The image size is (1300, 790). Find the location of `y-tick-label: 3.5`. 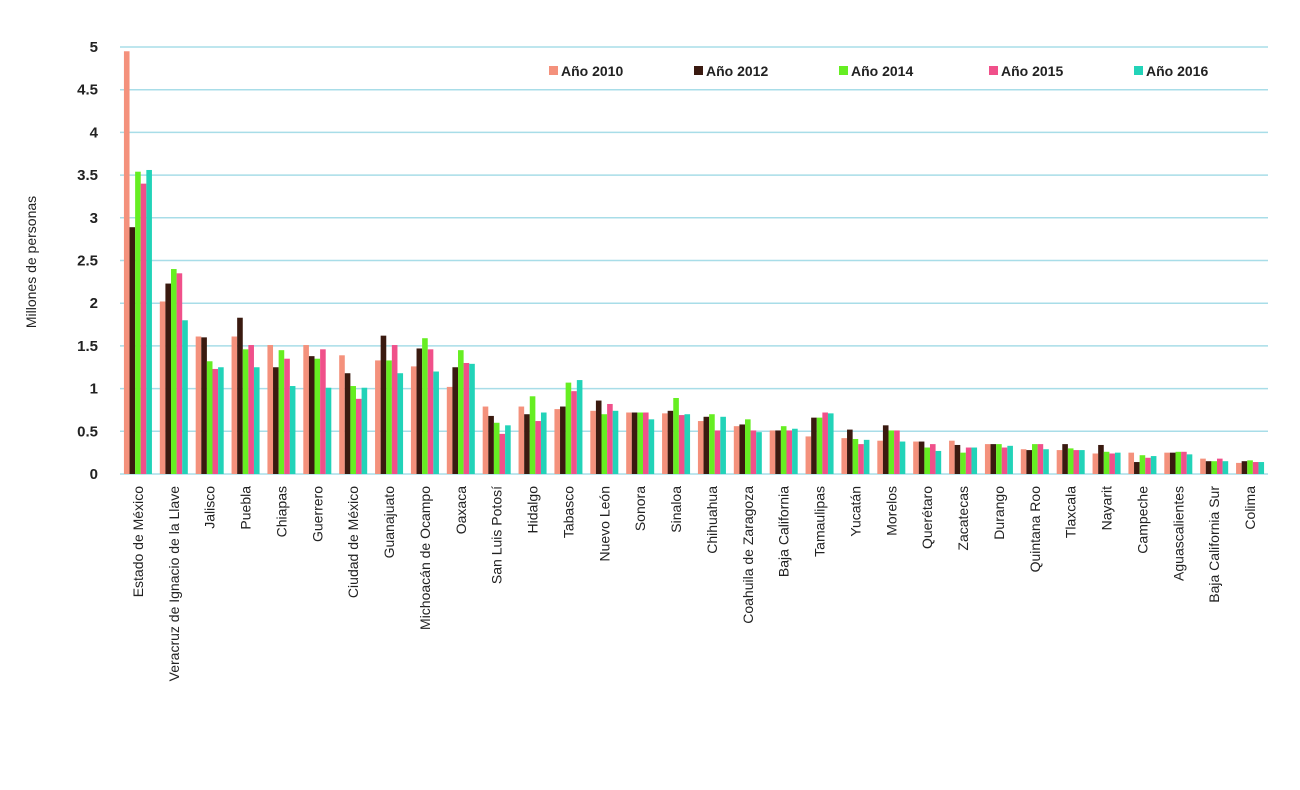

y-tick-label: 3.5 is located at coordinates (87, 175).